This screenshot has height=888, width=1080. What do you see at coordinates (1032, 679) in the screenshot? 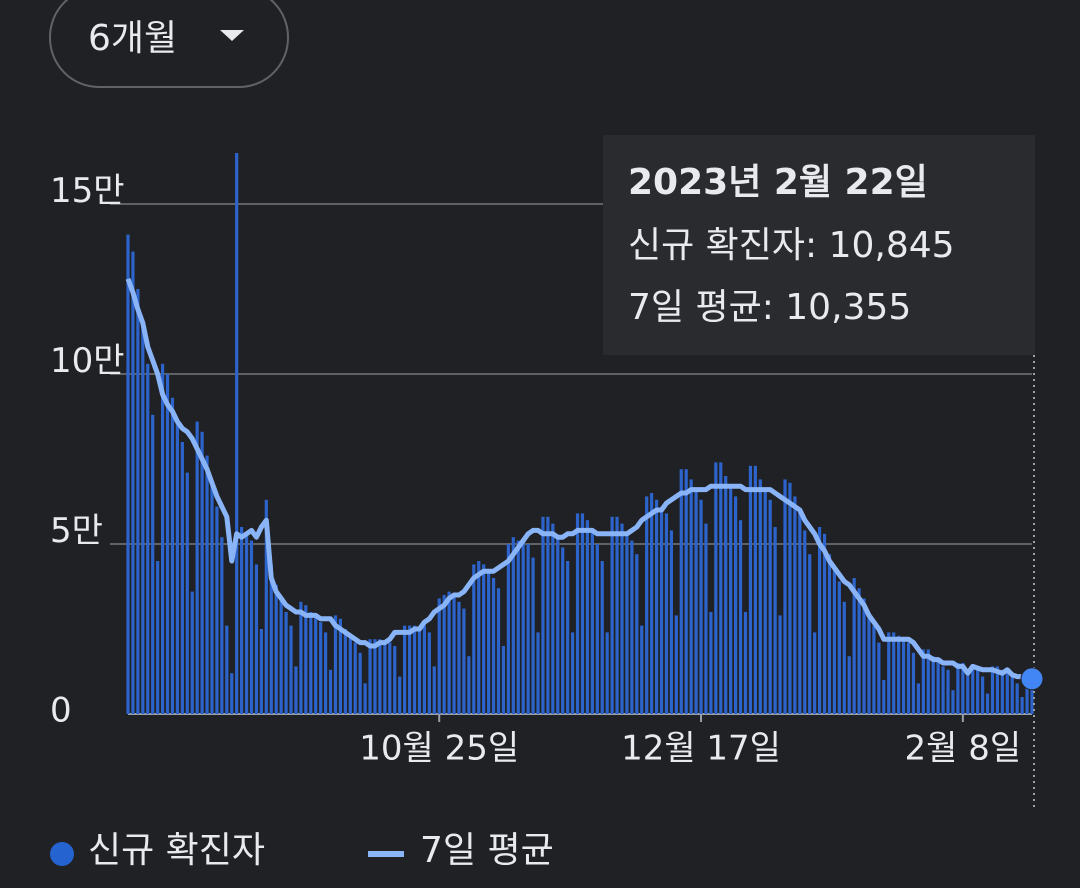
I see `hover-point` at bounding box center [1032, 679].